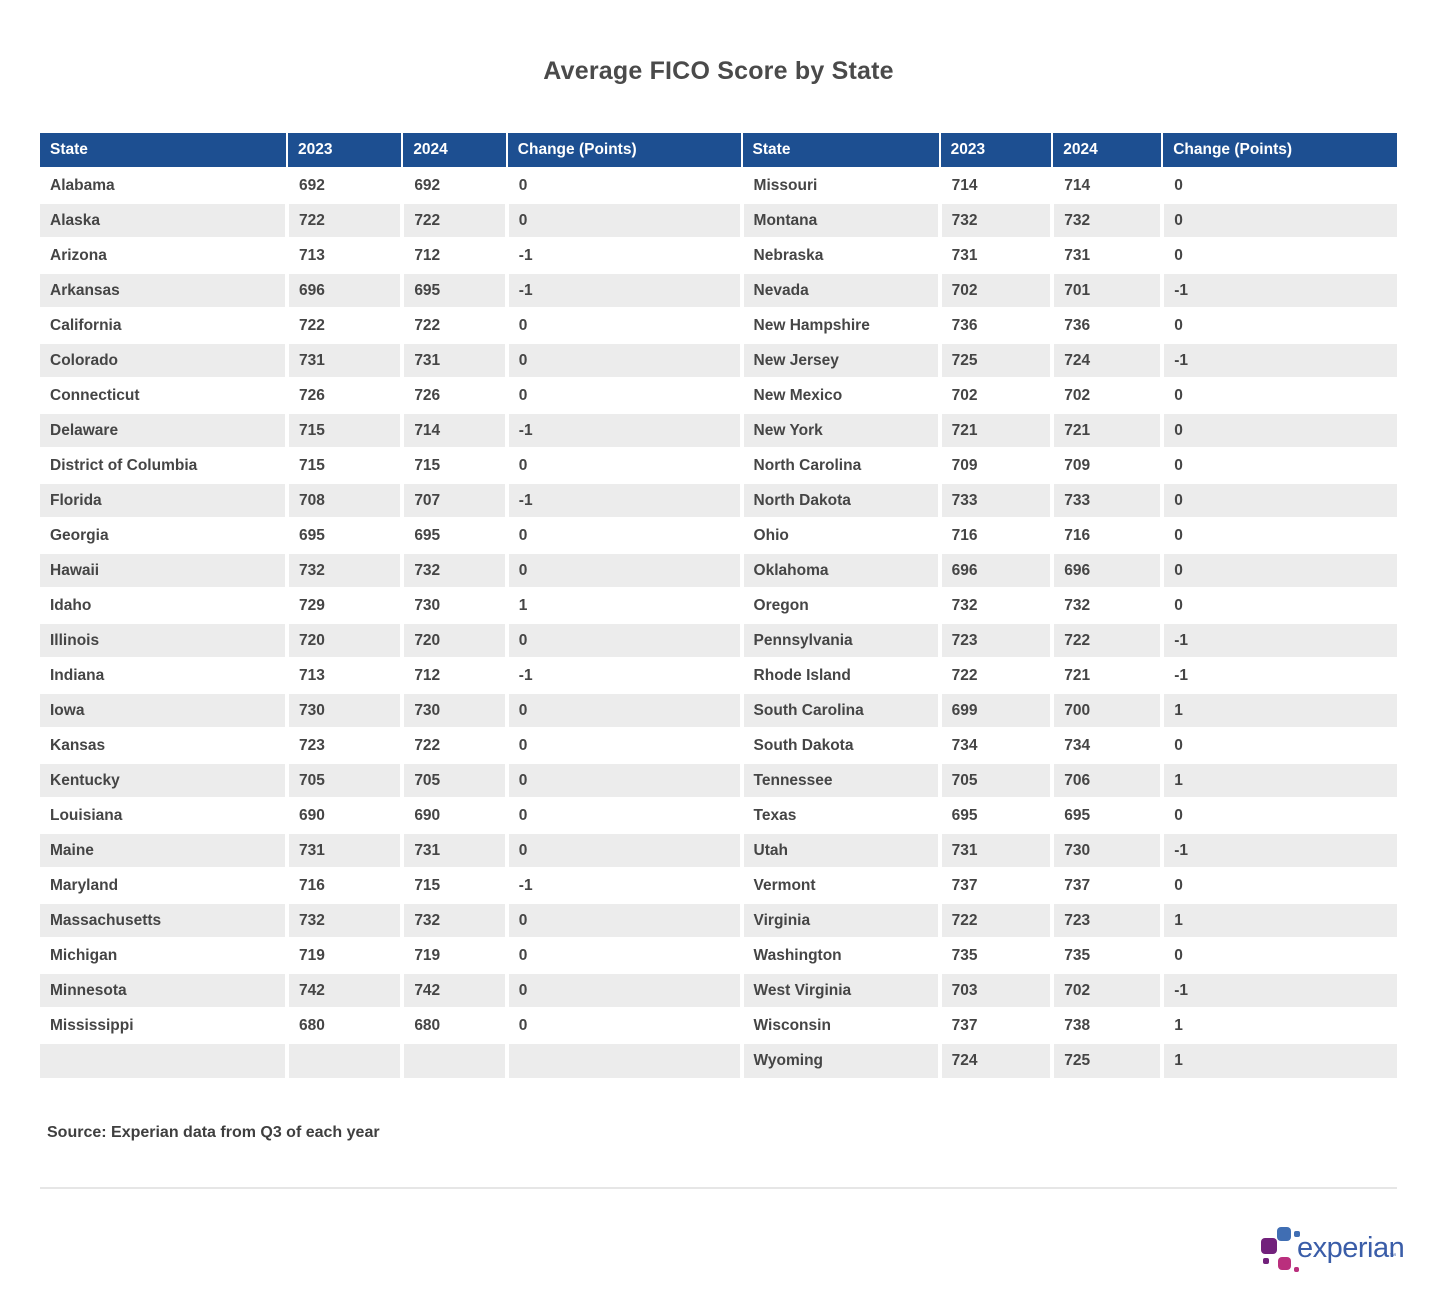 The height and width of the screenshot is (1308, 1440). Describe the element at coordinates (1107, 151) in the screenshot. I see `header-2024-right: 2024` at that location.